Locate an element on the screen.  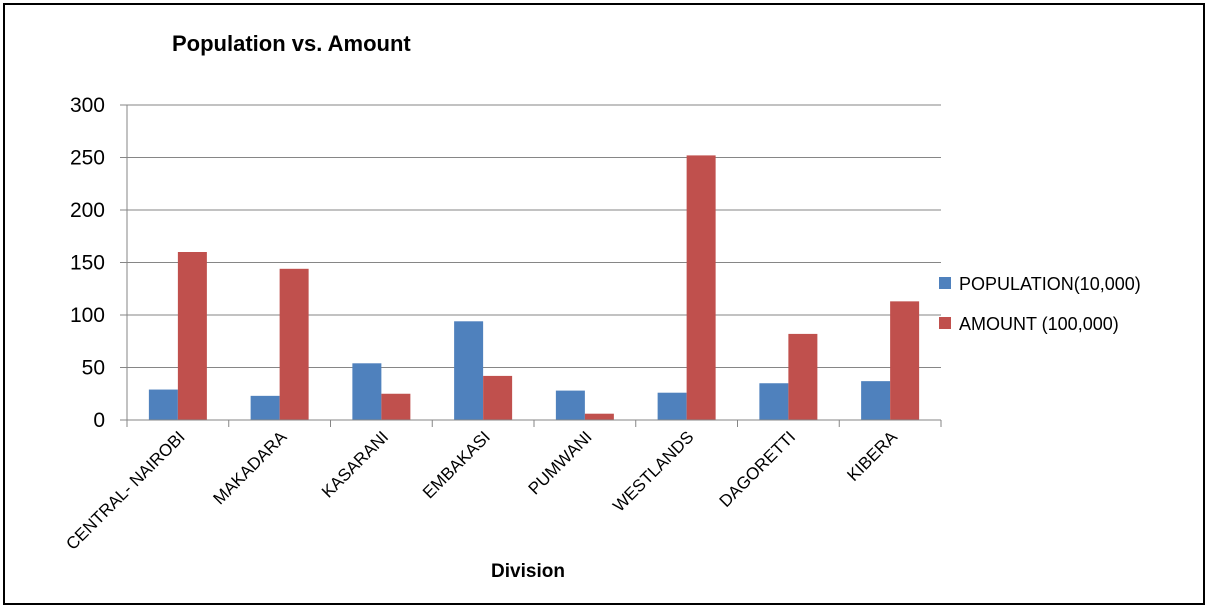
x-axis-title: Division is located at coordinates (528, 571).